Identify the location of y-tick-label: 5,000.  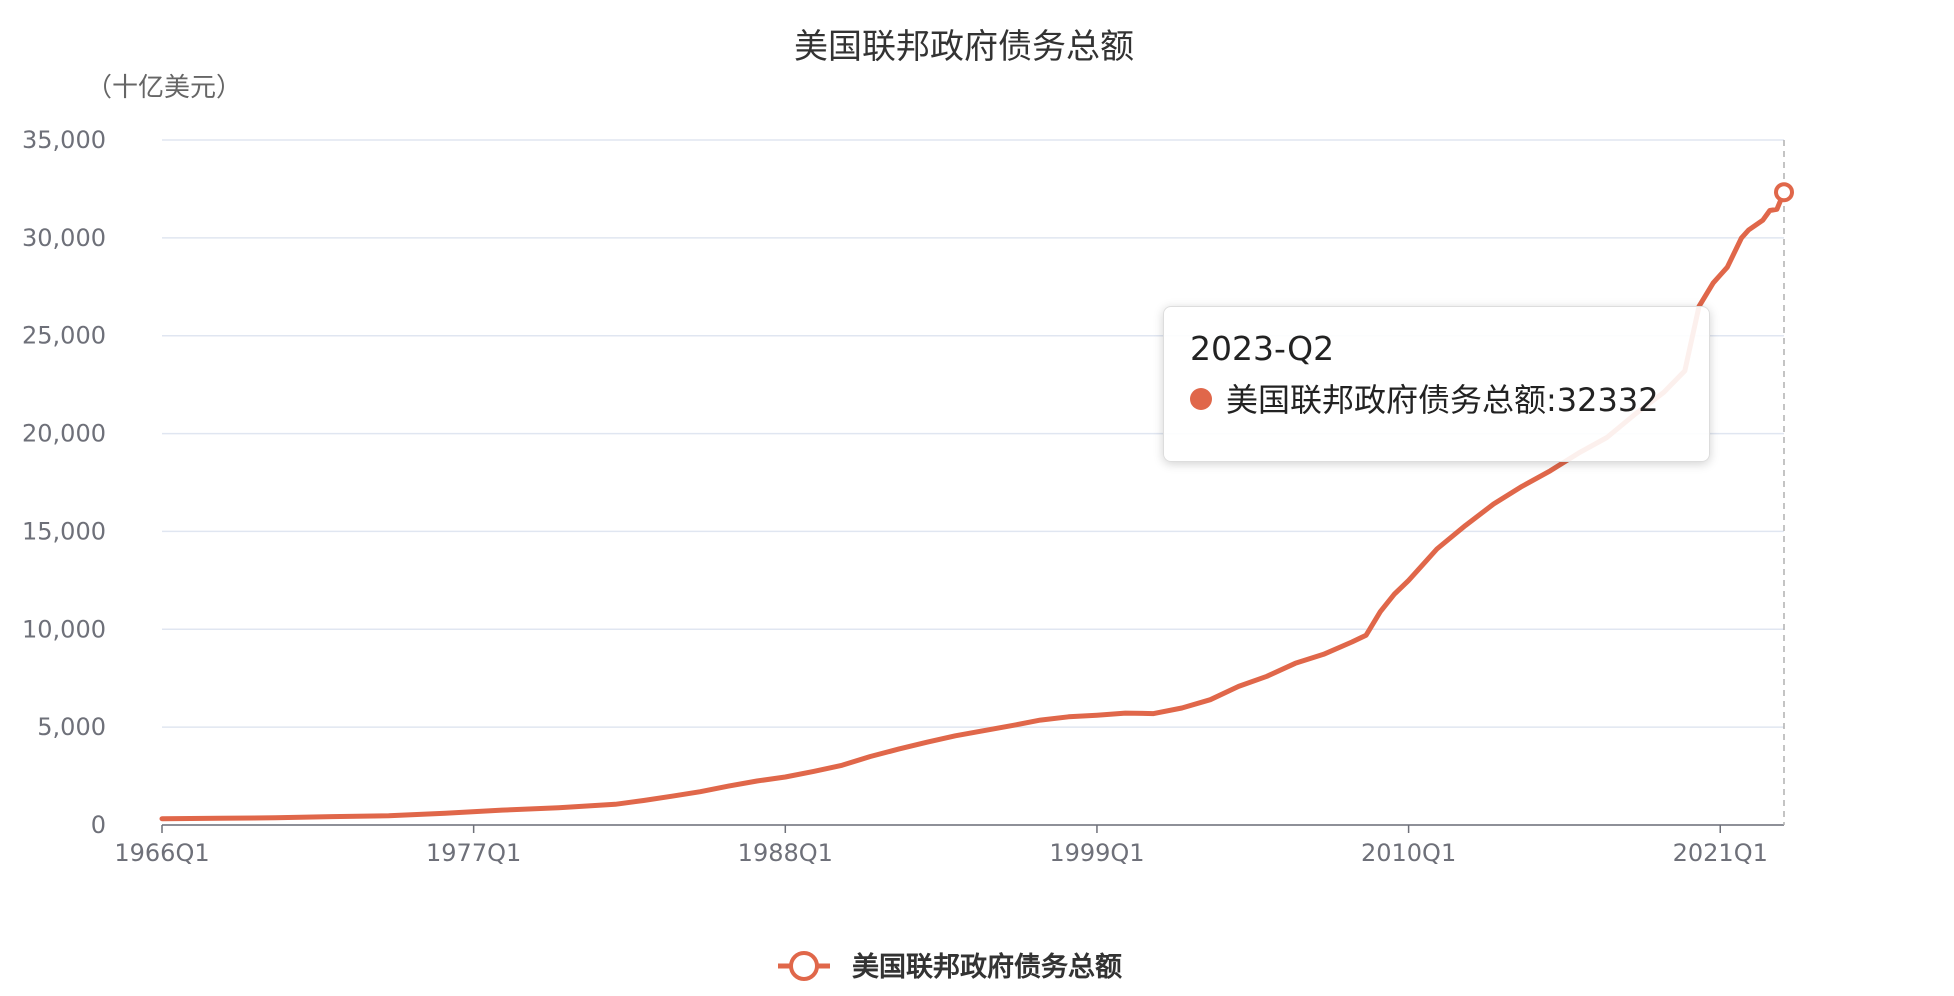
(71, 727).